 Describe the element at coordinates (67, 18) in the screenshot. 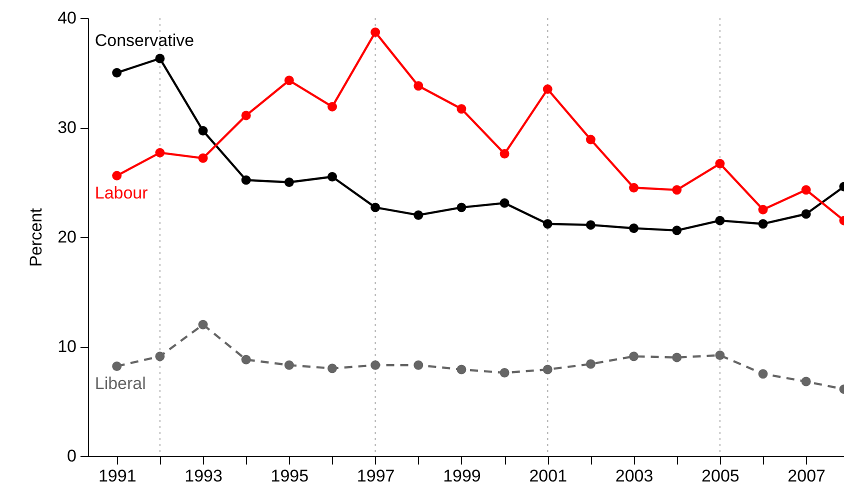

I see `y-tick-label: 40` at that location.